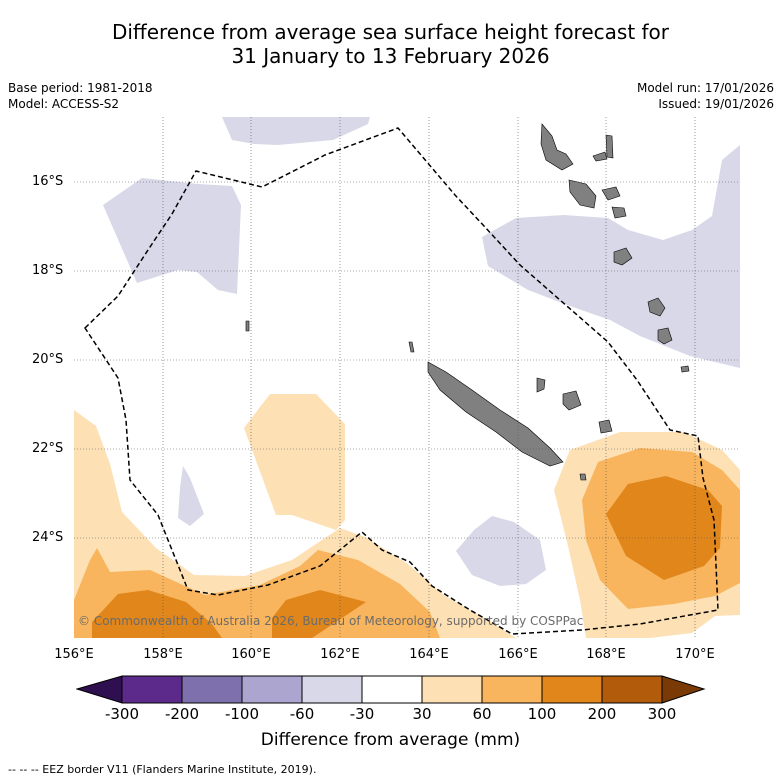 The height and width of the screenshot is (781, 781). I want to click on positive-anomaly-high-southwest, so click(157, 614).